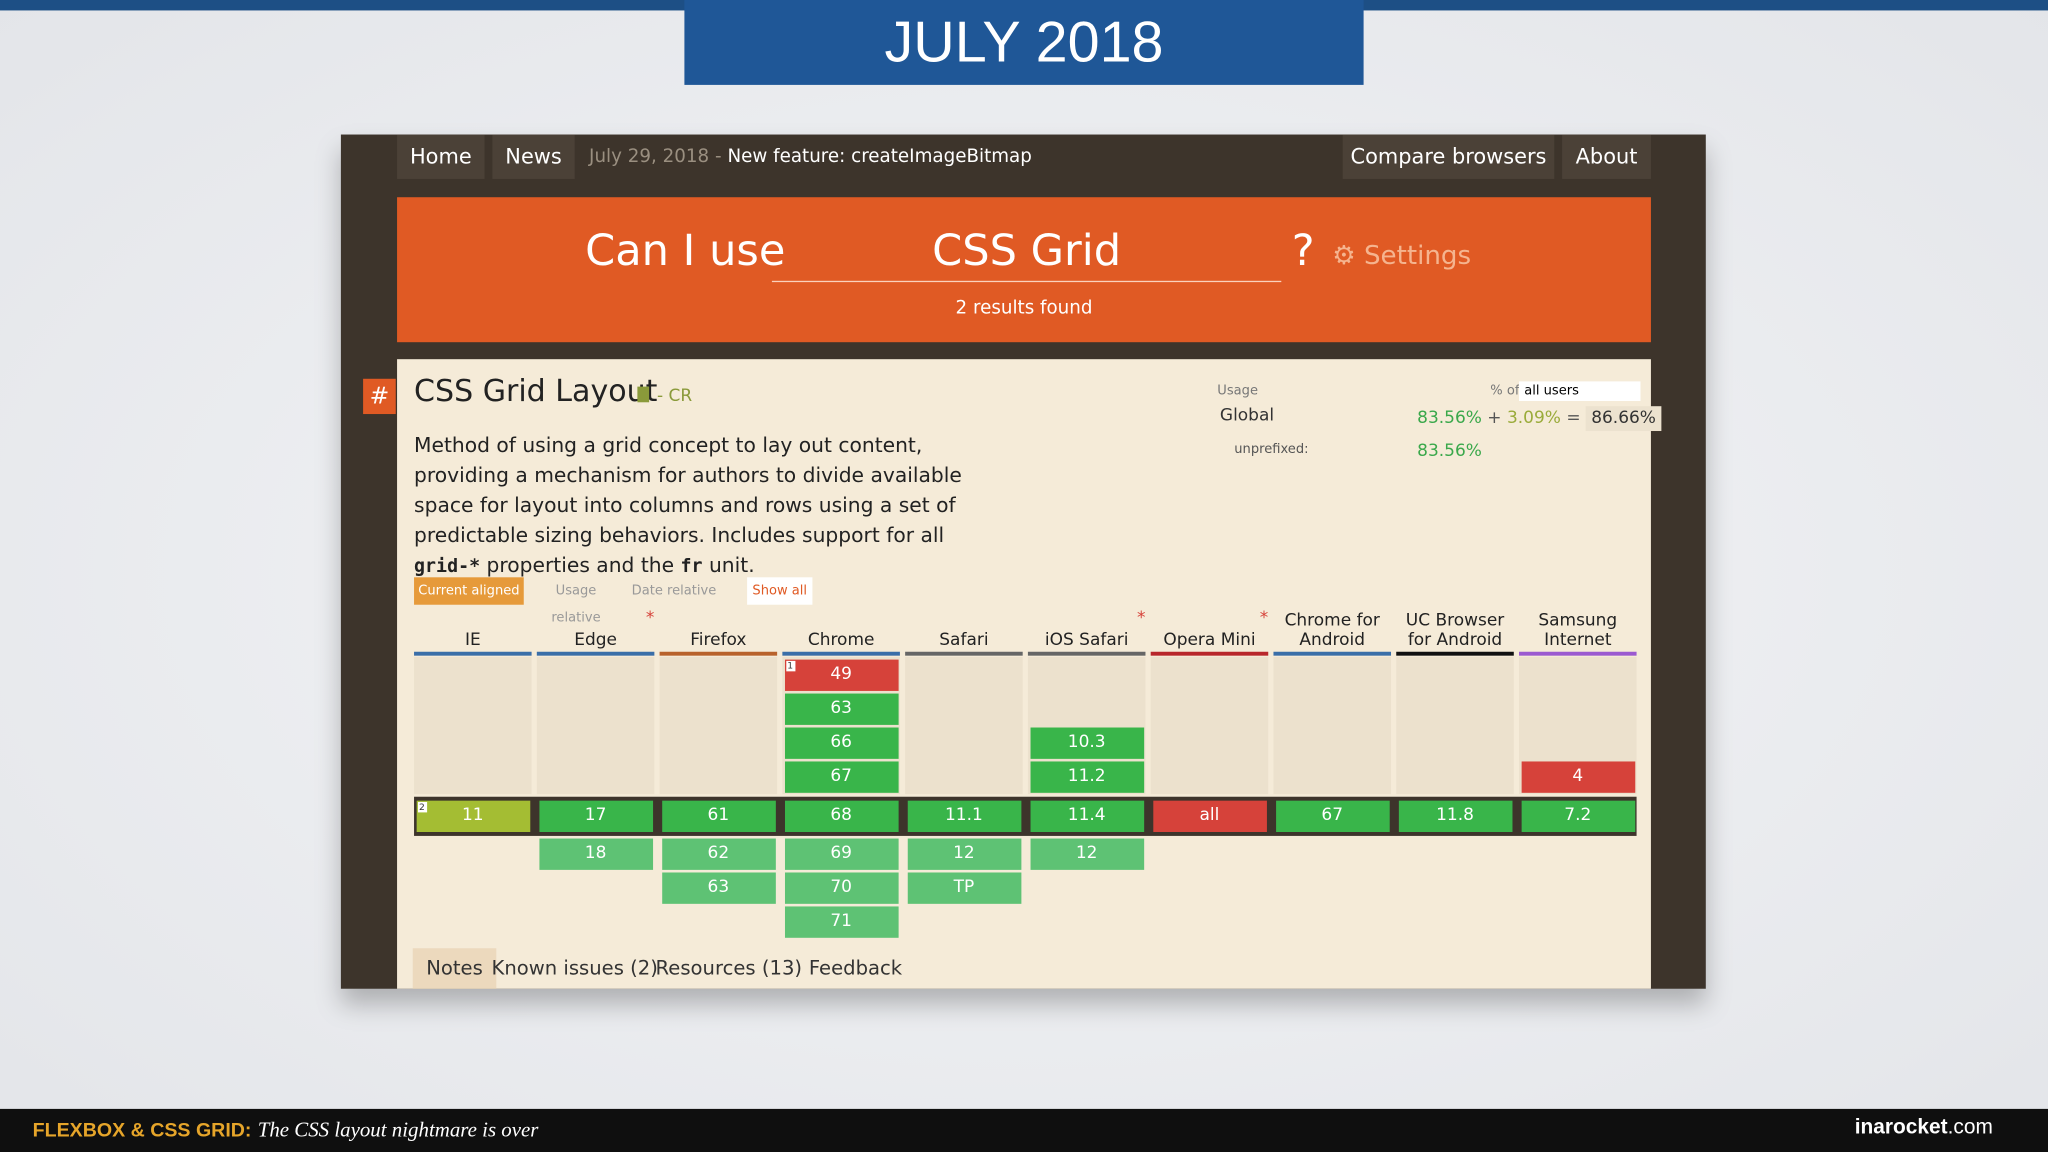  Describe the element at coordinates (685, 250) in the screenshot. I see `search-prefix: Can I use` at that location.